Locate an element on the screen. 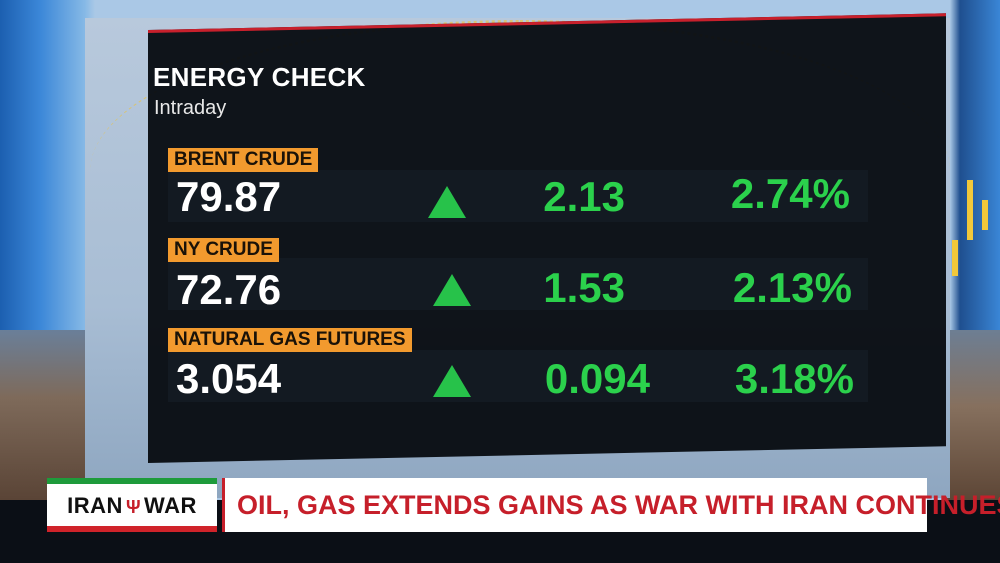 The image size is (1000, 563). tag-label: IRAN Ψ WAR is located at coordinates (132, 506).